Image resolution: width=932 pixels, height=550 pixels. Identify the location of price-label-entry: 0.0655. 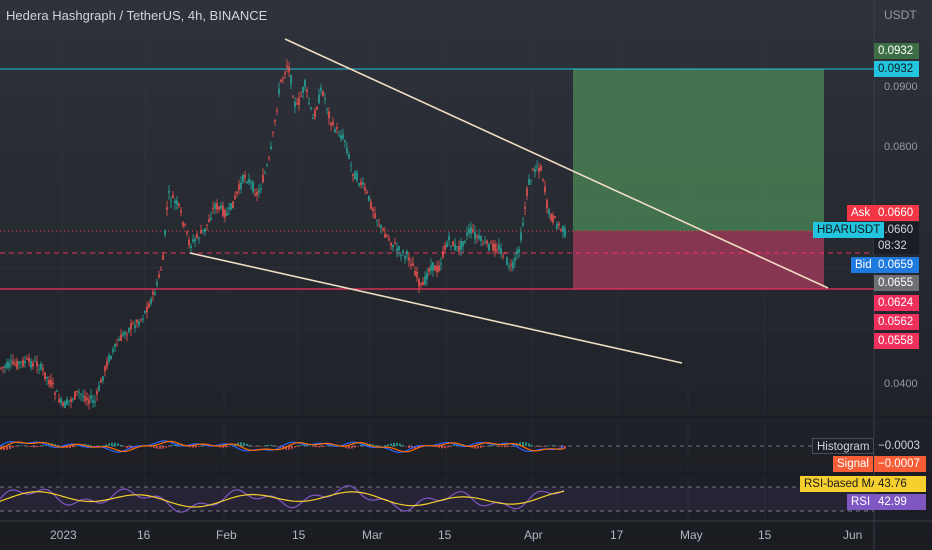
(896, 283).